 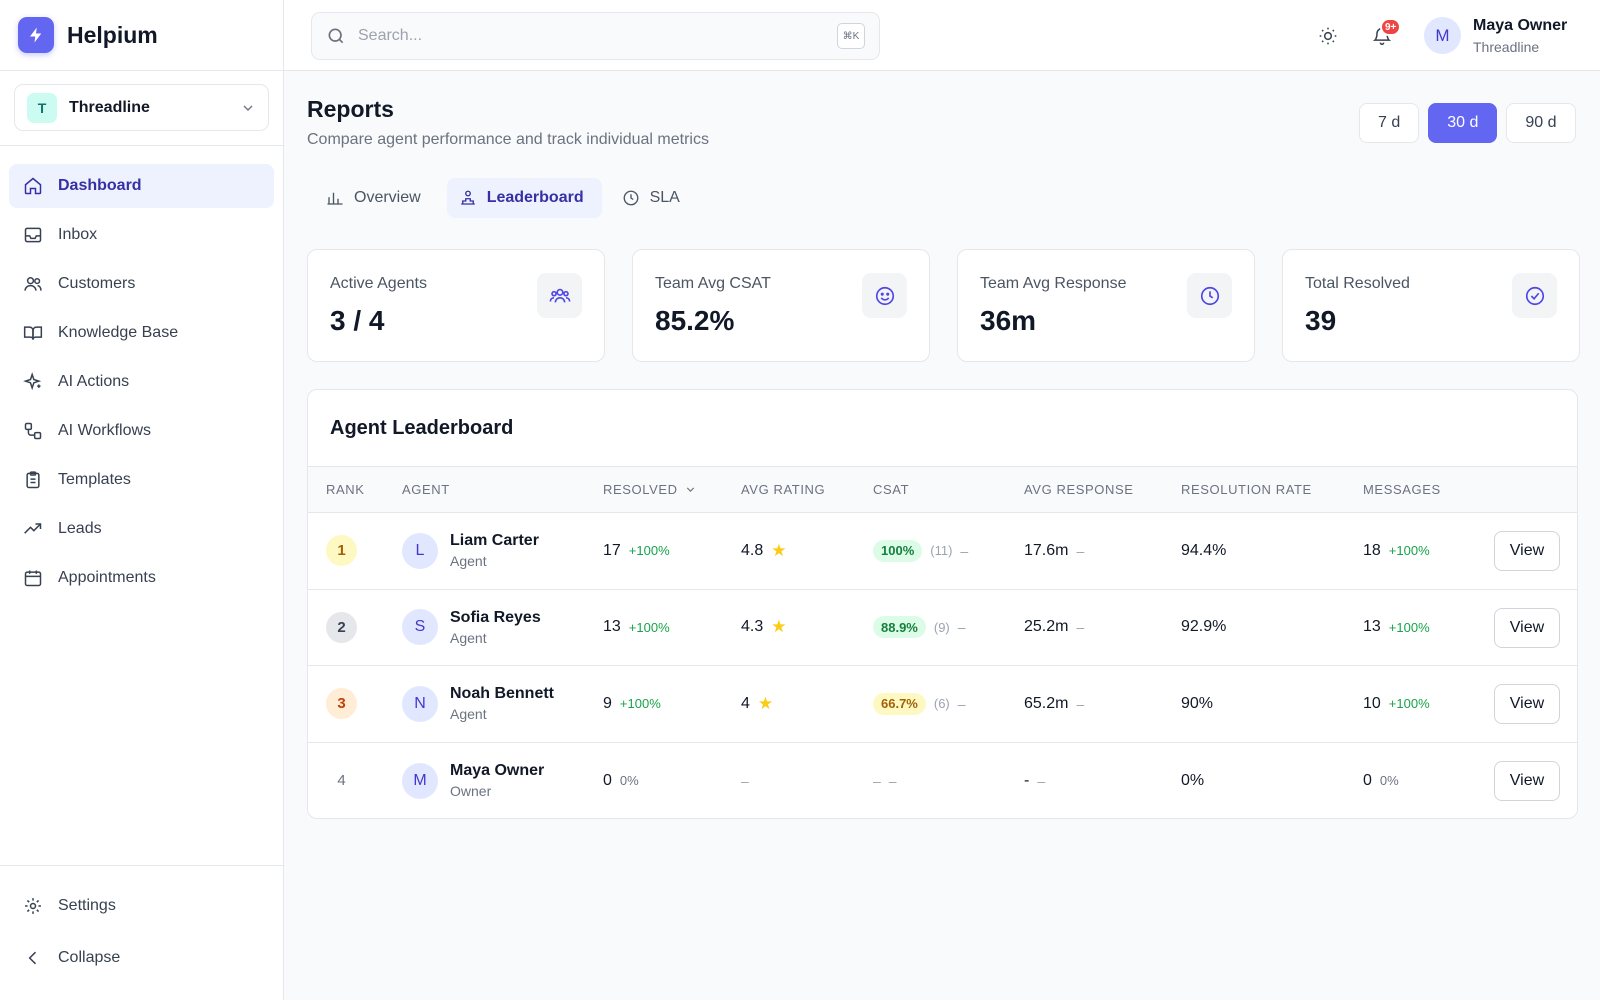 I want to click on sidebar-item-label: AI Workflows, so click(x=105, y=430).